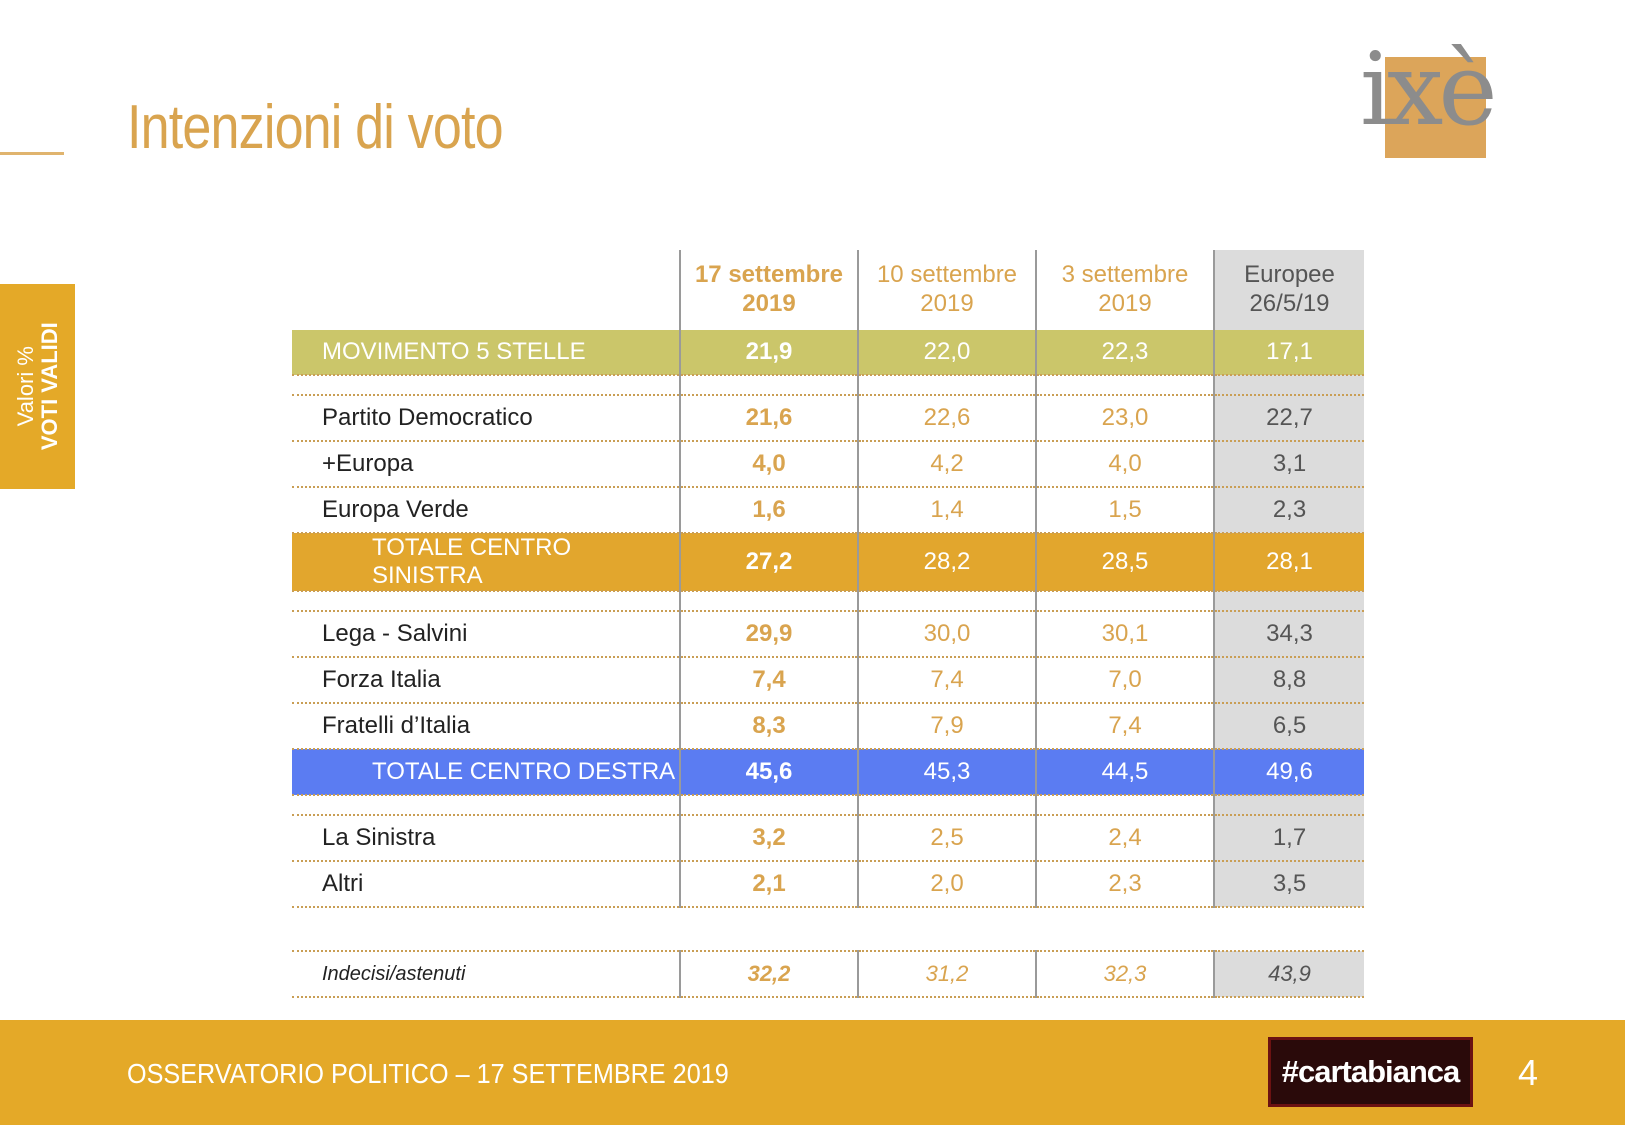 Image resolution: width=1625 pixels, height=1125 pixels. What do you see at coordinates (946, 418) in the screenshot?
I see `value-cell: 22,6` at bounding box center [946, 418].